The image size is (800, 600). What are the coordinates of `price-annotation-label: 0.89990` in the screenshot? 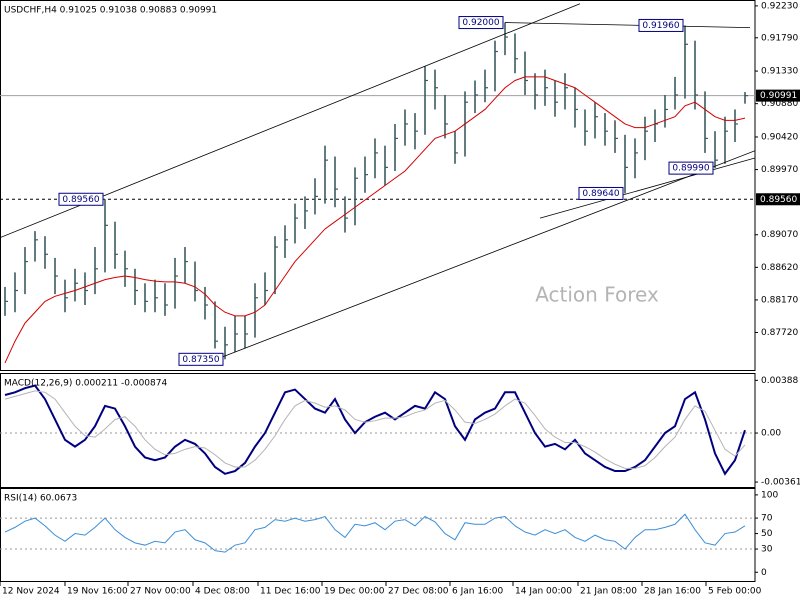 It's located at (690, 169).